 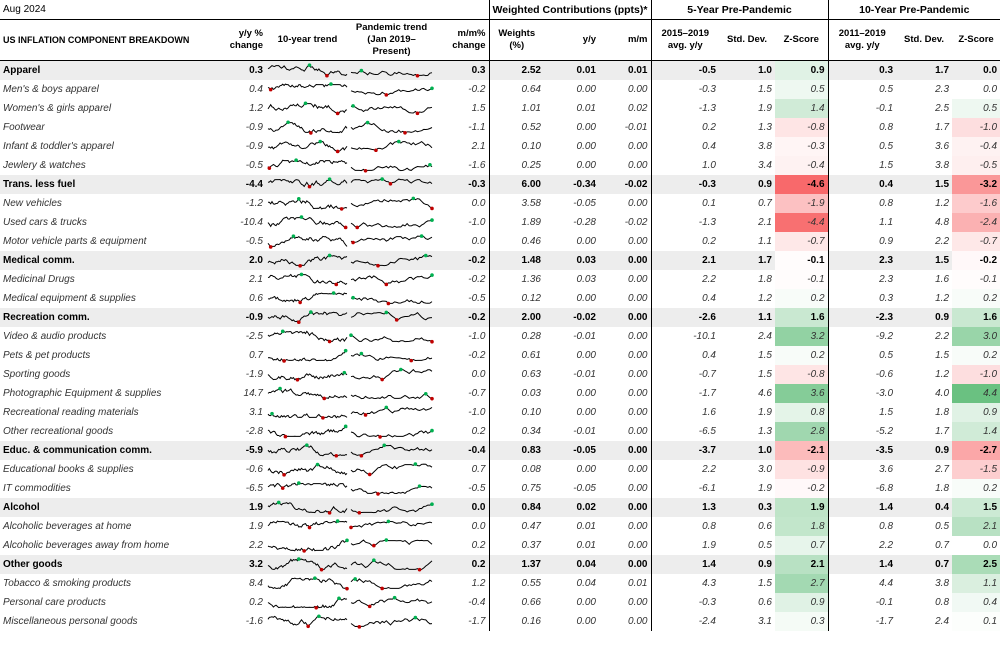 I want to click on z10-cell: 2.5, so click(x=976, y=564).